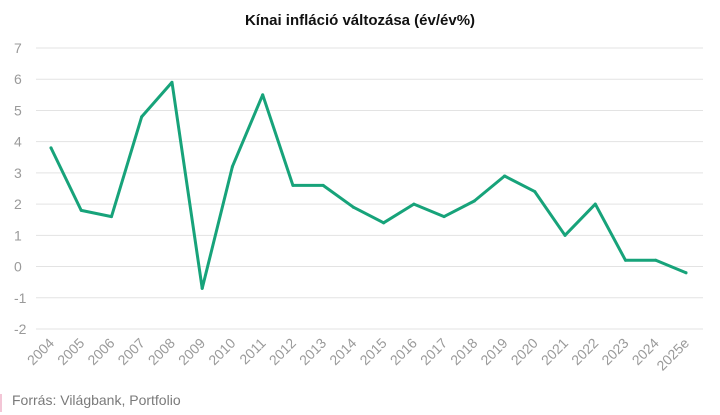 This screenshot has height=415, width=720. What do you see at coordinates (312, 351) in the screenshot?
I see `x-tick-label: 2013` at bounding box center [312, 351].